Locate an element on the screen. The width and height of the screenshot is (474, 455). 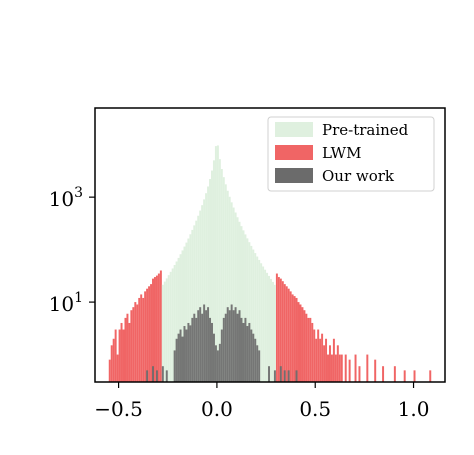
legend-label-lwm: LWM is located at coordinates (341, 153).